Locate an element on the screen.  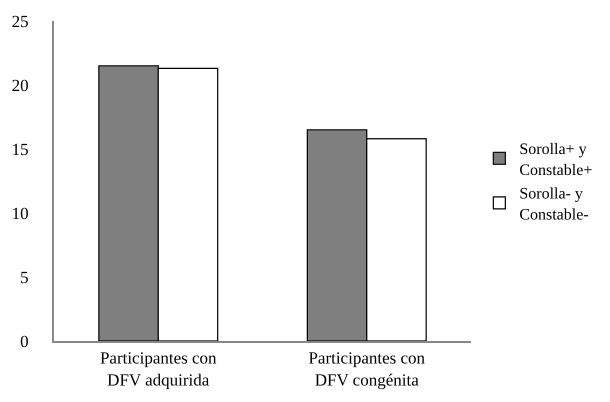
y-tick-label: 10 is located at coordinates (20, 213).